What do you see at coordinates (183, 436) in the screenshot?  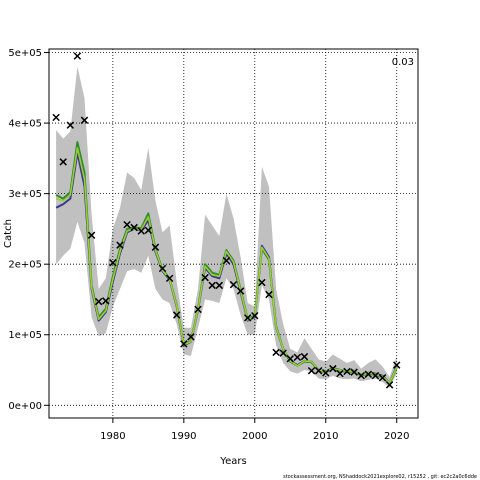 I see `x-tick-label: 1990` at bounding box center [183, 436].